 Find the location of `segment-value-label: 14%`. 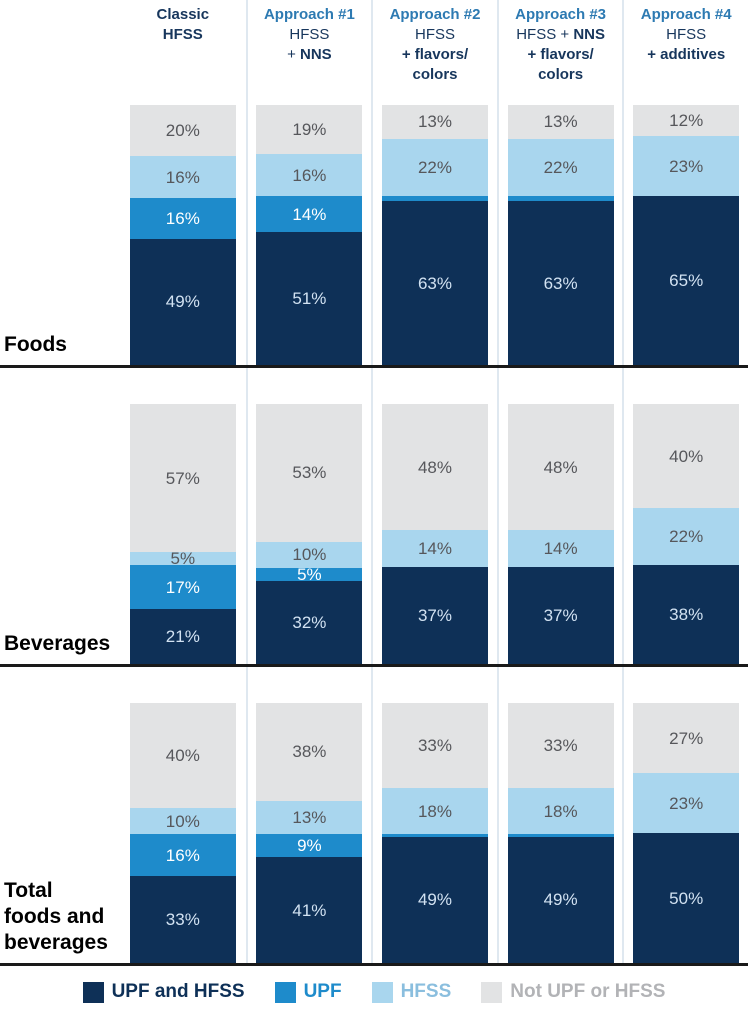

segment-value-label: 14% is located at coordinates (434, 548).